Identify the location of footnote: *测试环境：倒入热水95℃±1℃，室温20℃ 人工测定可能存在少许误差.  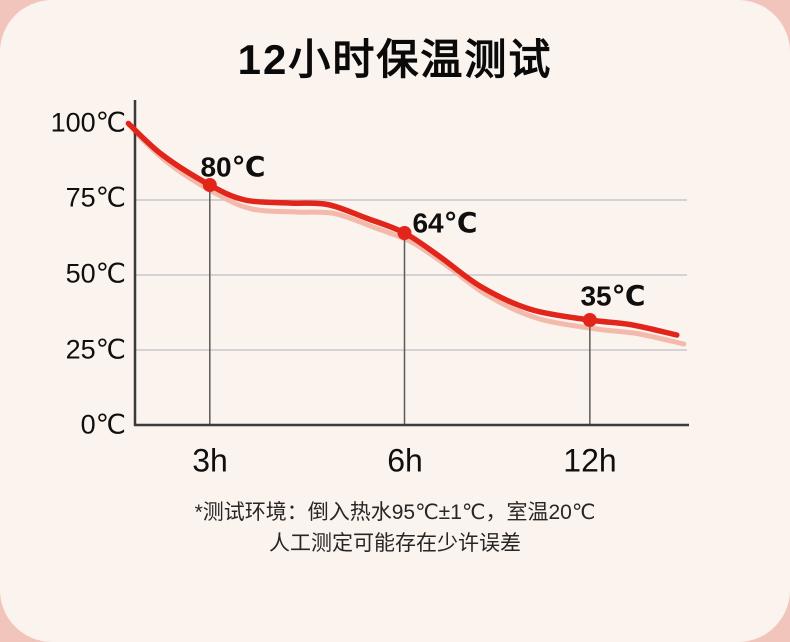
(395, 528).